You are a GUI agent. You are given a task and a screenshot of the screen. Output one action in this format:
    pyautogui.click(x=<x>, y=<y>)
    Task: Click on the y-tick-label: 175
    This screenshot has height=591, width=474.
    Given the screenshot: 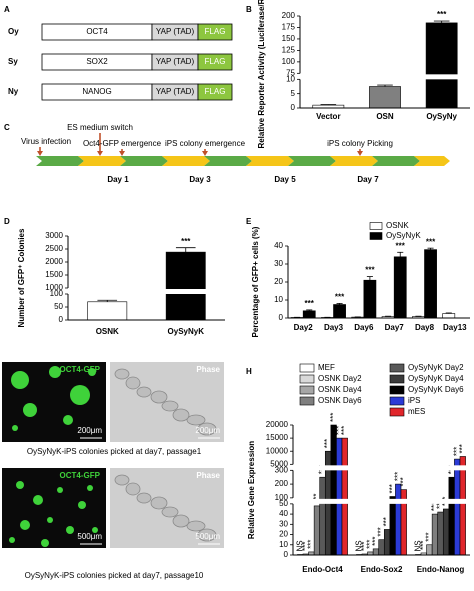 What is the action you would take?
    pyautogui.click(x=289, y=27)
    